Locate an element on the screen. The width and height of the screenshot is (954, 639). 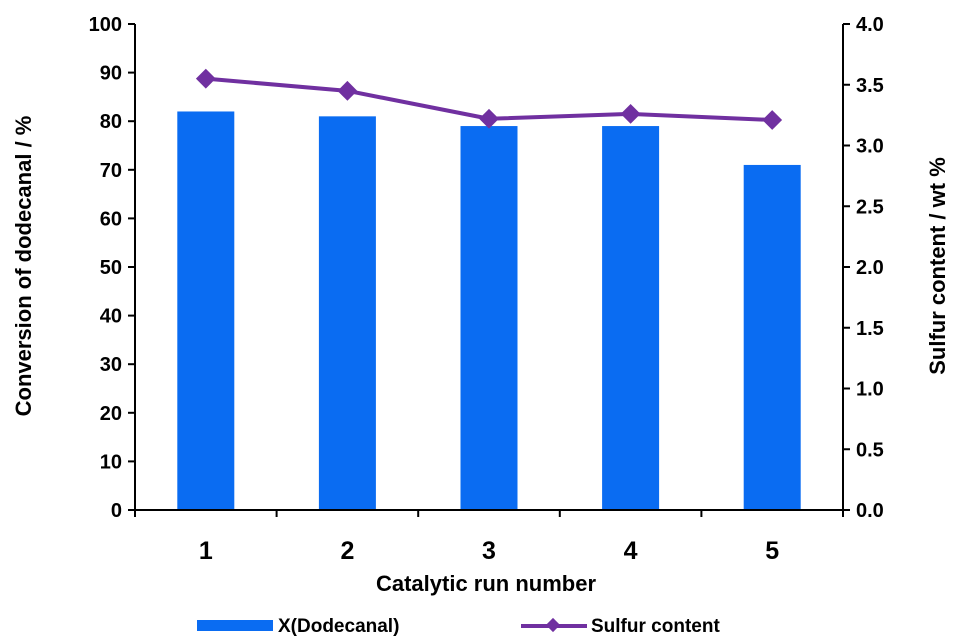
right-tick-label: 0.5 is located at coordinates (870, 450).